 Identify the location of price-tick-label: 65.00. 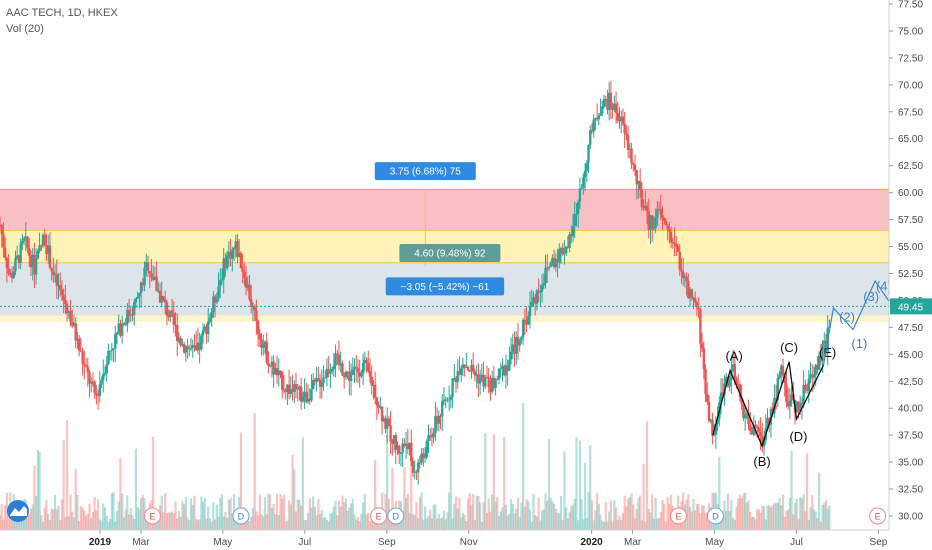
(910, 139).